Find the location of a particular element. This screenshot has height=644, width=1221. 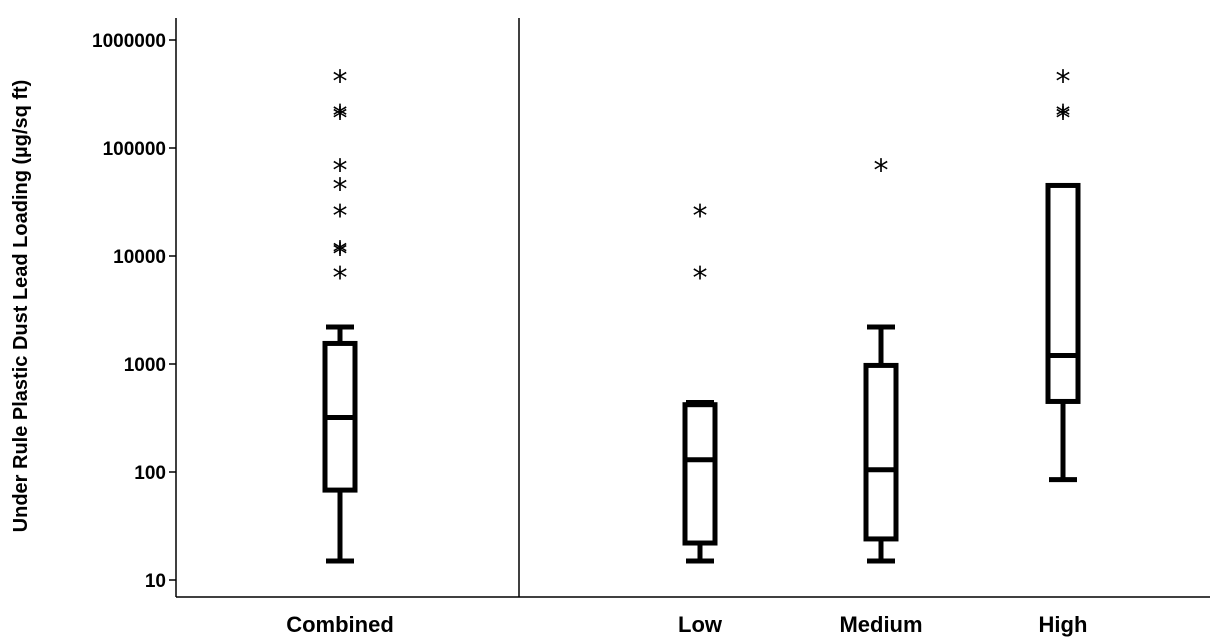

y-tick-label: 100 is located at coordinates (150, 473).